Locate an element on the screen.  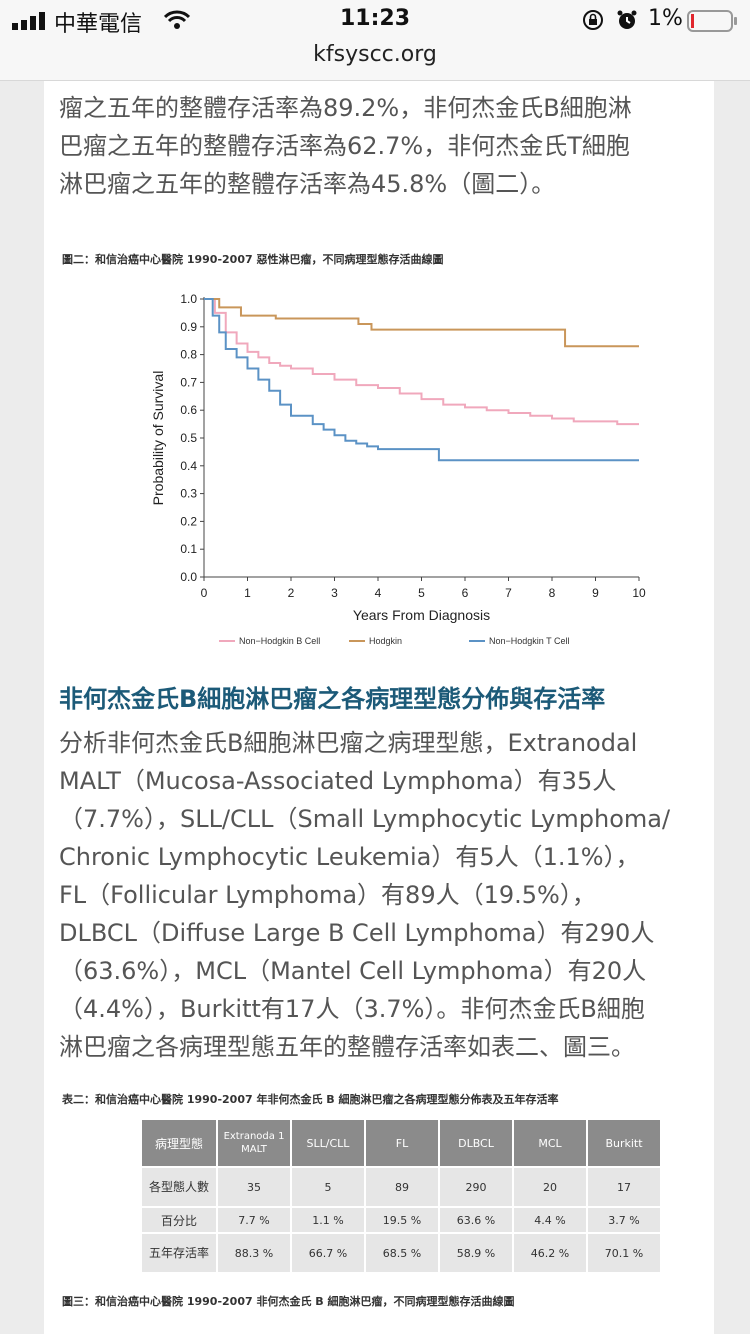
table-header: MCL is located at coordinates (550, 1143).